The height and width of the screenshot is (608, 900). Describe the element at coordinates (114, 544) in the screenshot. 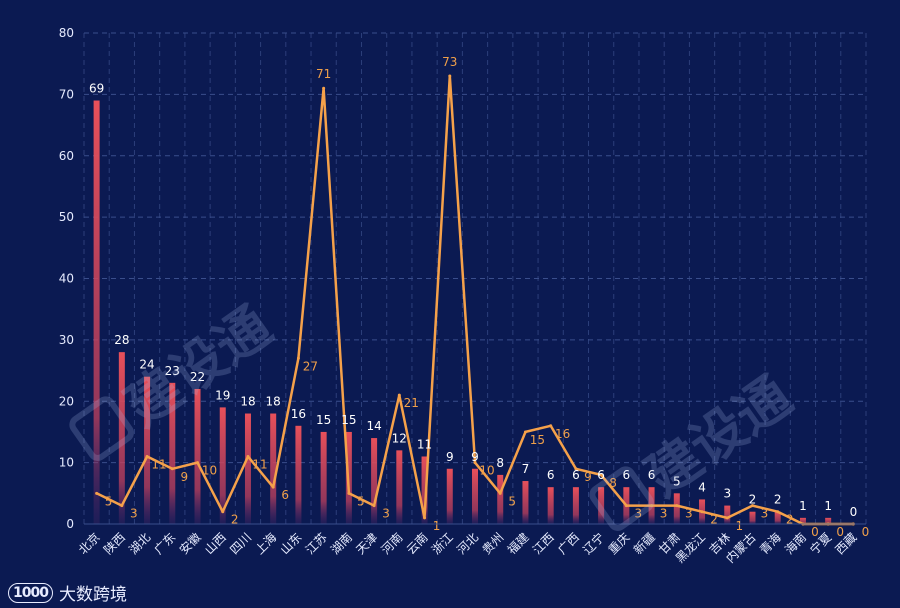

I see `x-tick-label: 陕西` at that location.